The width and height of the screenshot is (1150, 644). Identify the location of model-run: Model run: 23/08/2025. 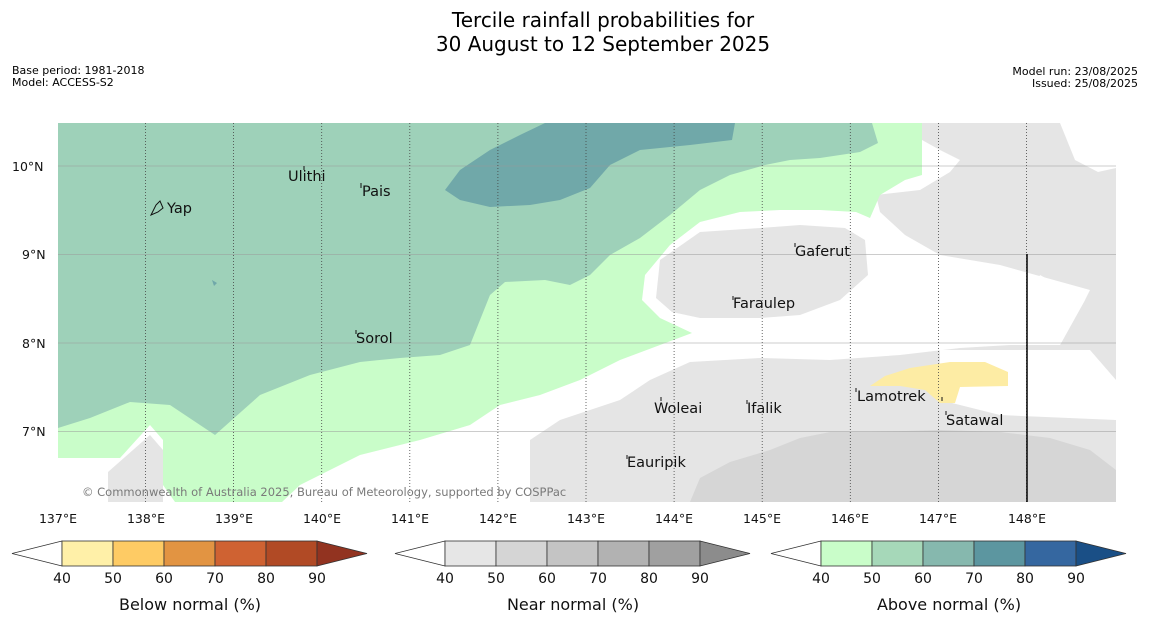
(1075, 71).